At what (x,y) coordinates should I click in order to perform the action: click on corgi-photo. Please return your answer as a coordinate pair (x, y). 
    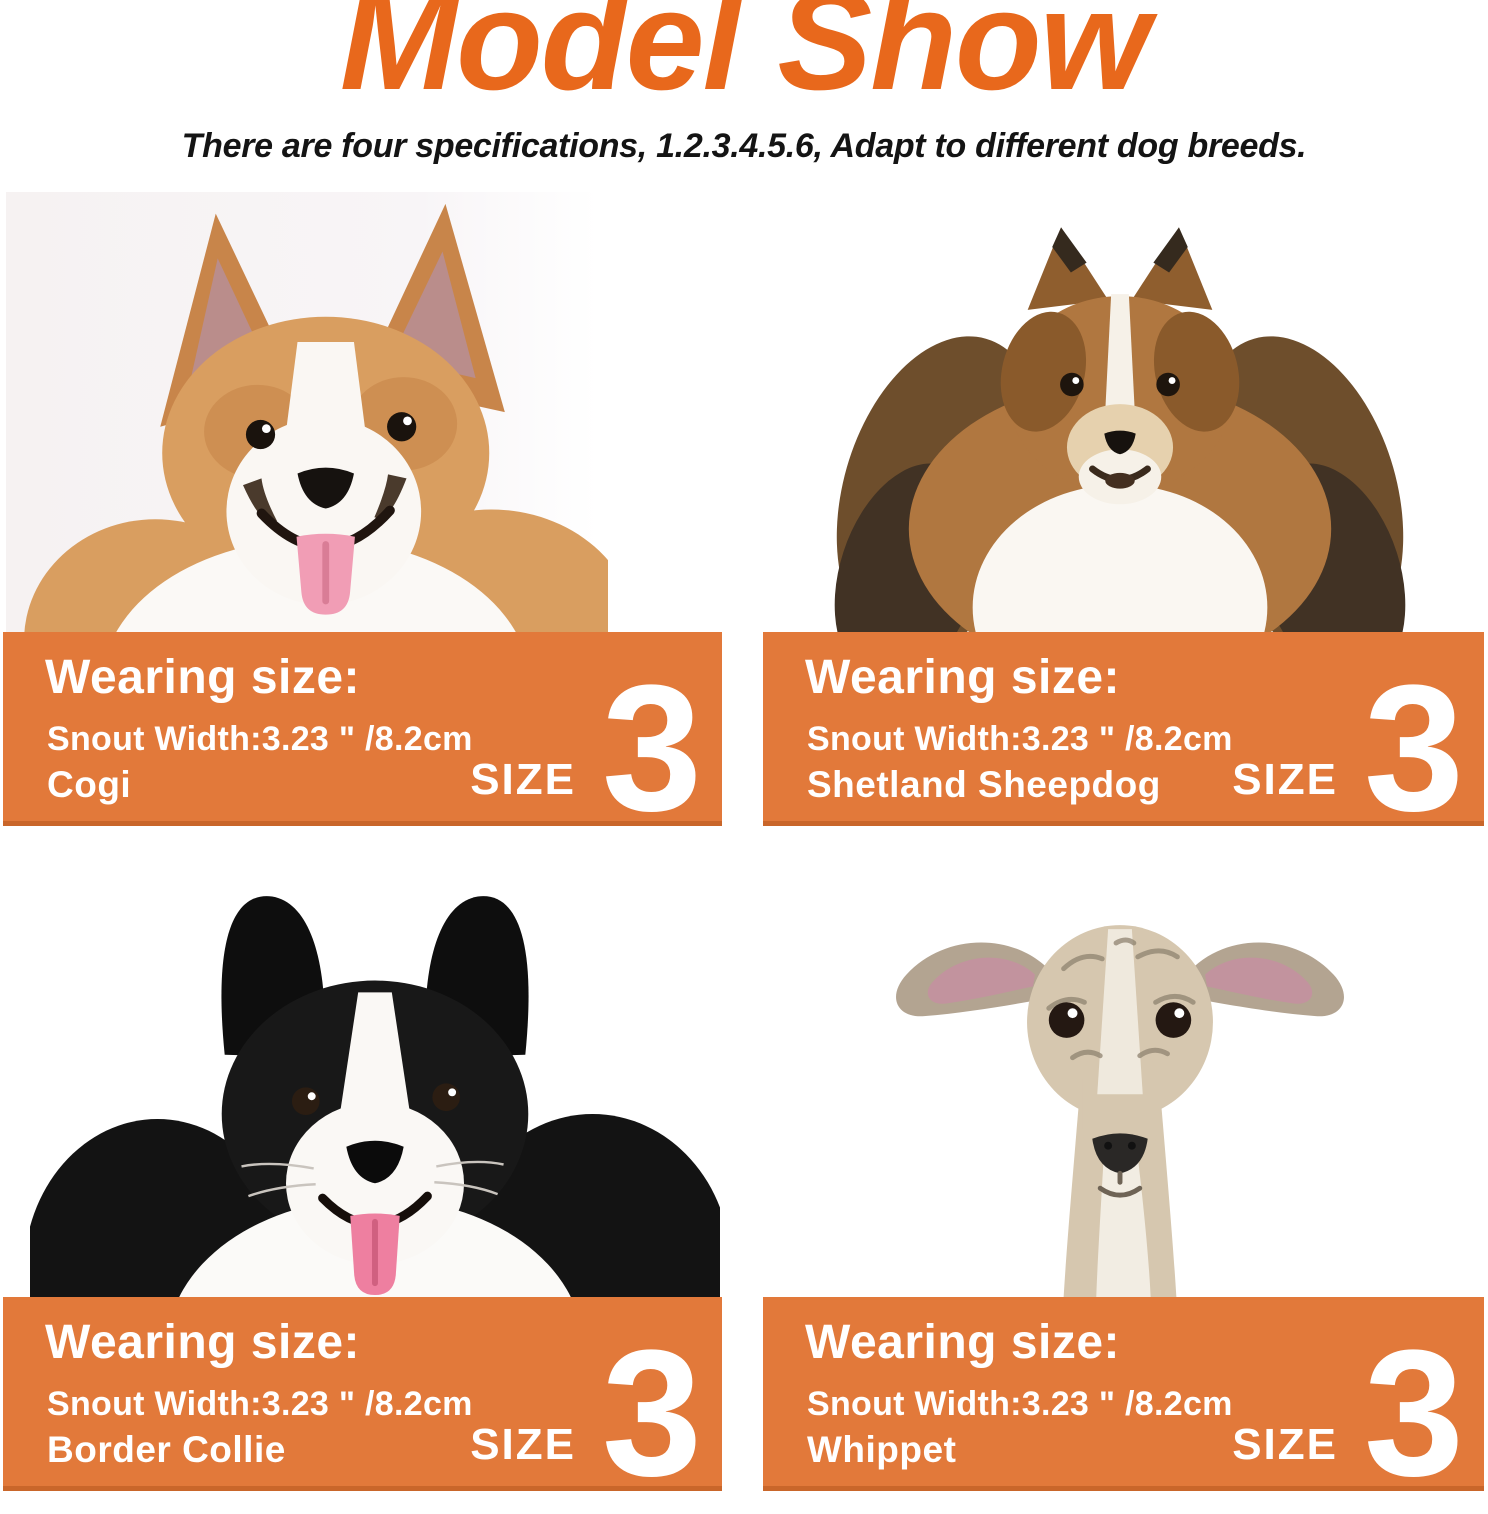
    Looking at the image, I should click on (316, 416).